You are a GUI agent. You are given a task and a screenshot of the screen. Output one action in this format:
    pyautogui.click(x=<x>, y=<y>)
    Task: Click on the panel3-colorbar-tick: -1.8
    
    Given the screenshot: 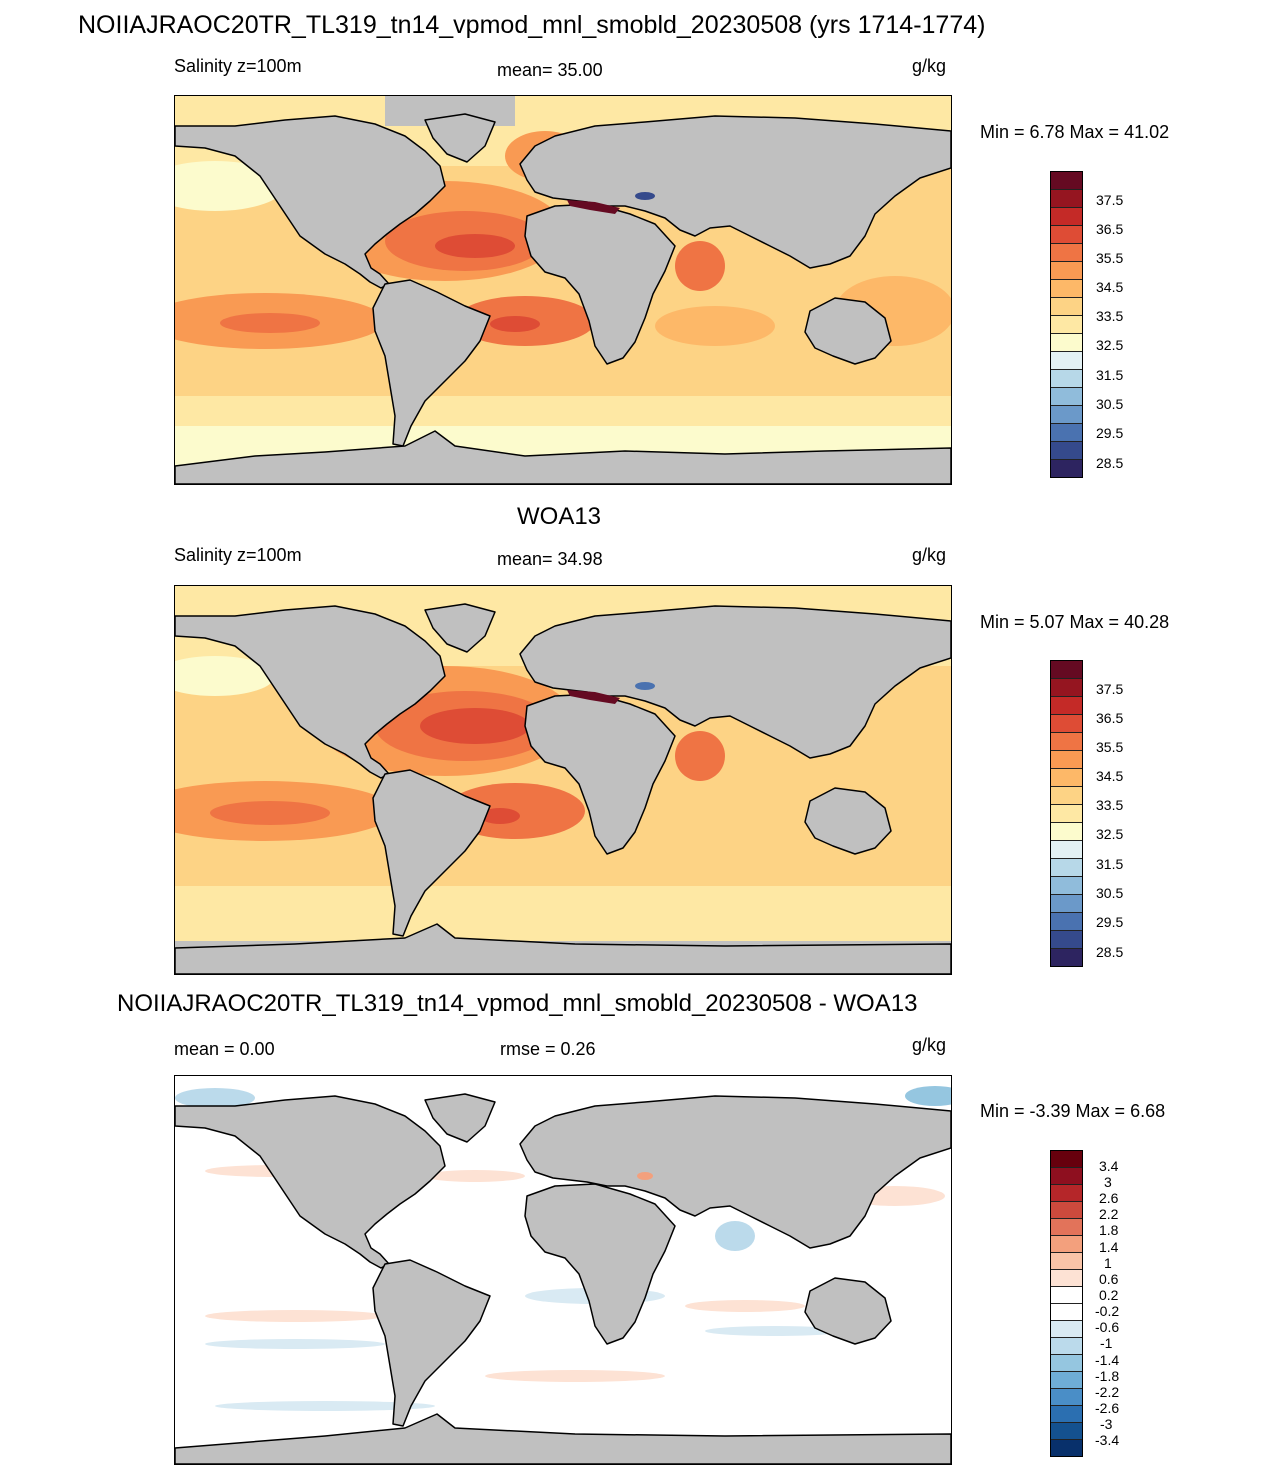 What is the action you would take?
    pyautogui.click(x=1107, y=1376)
    